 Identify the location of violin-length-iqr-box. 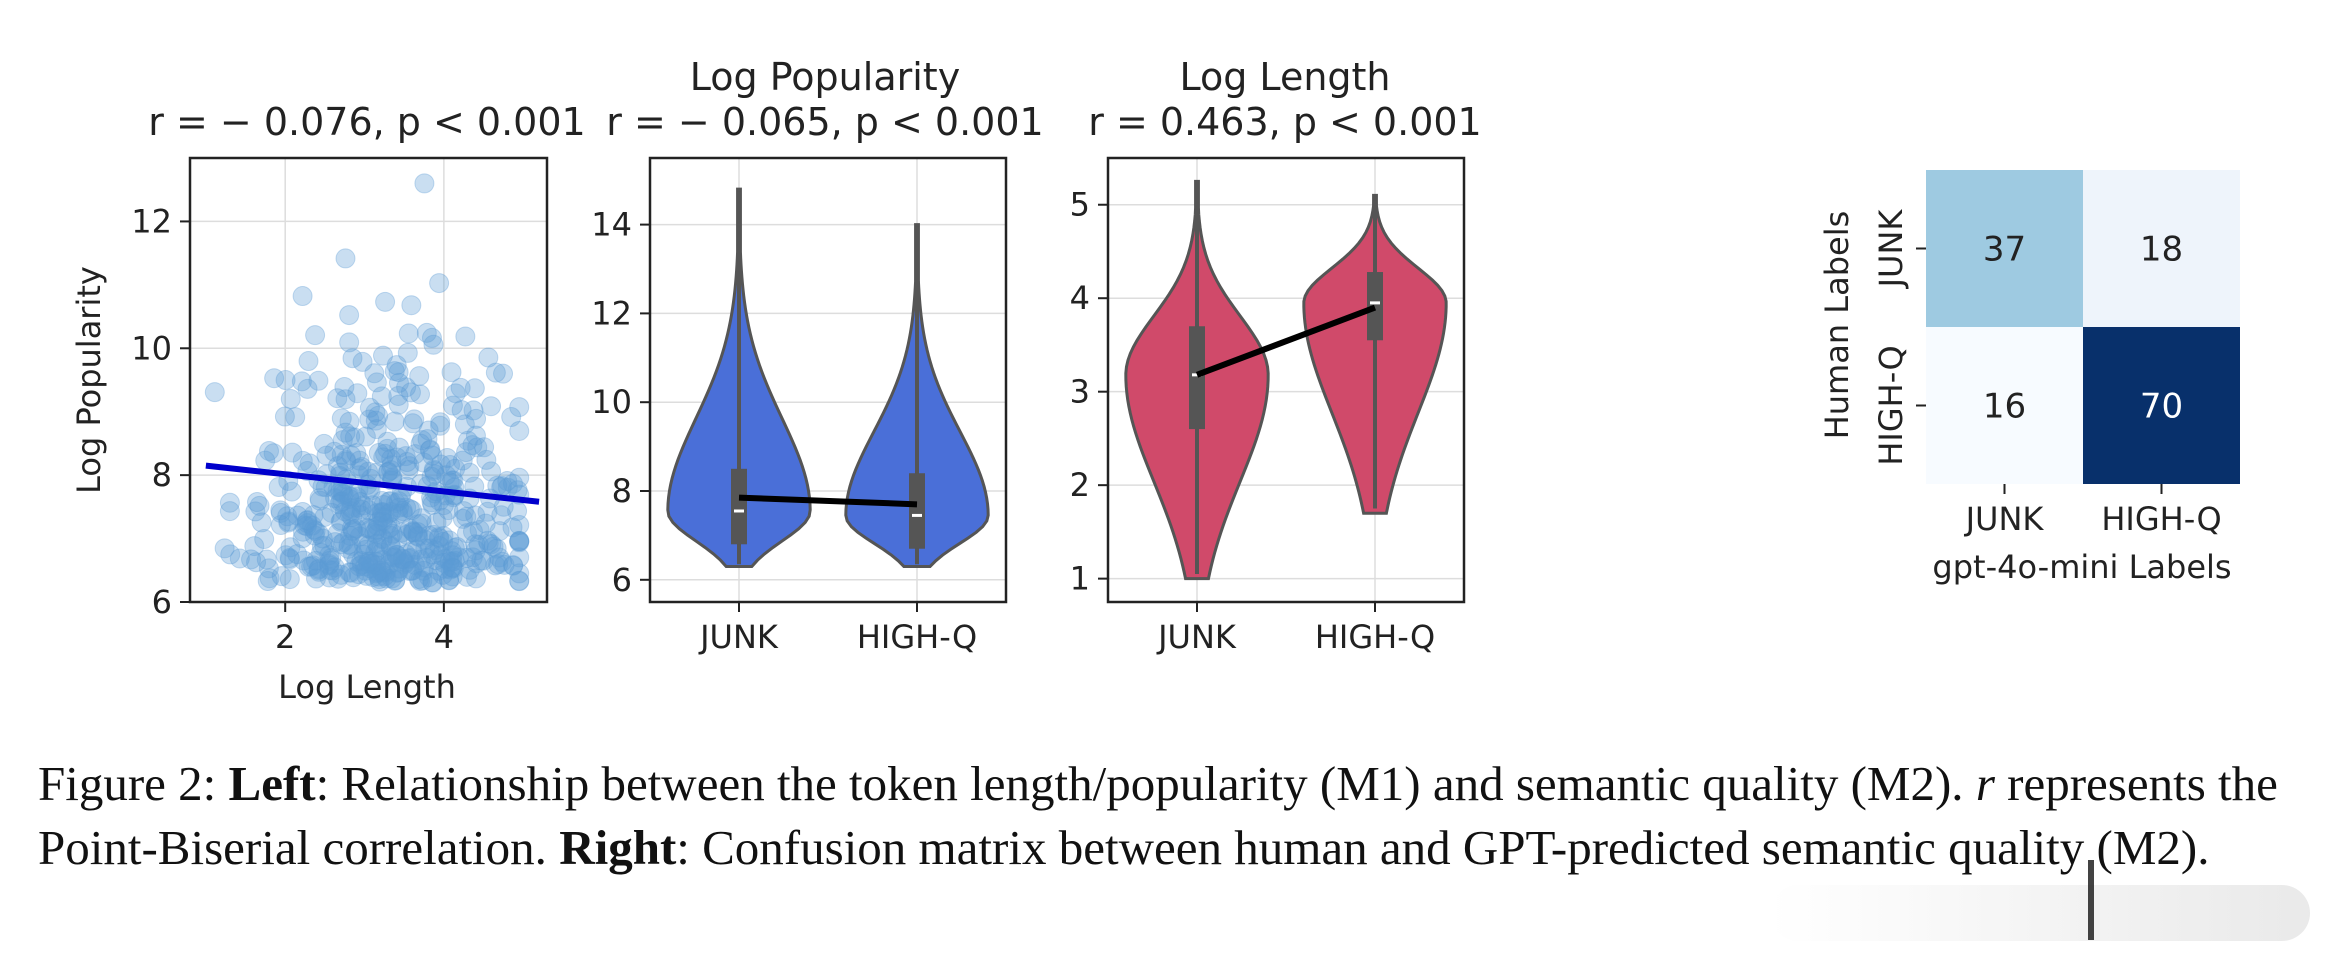
(1197, 378).